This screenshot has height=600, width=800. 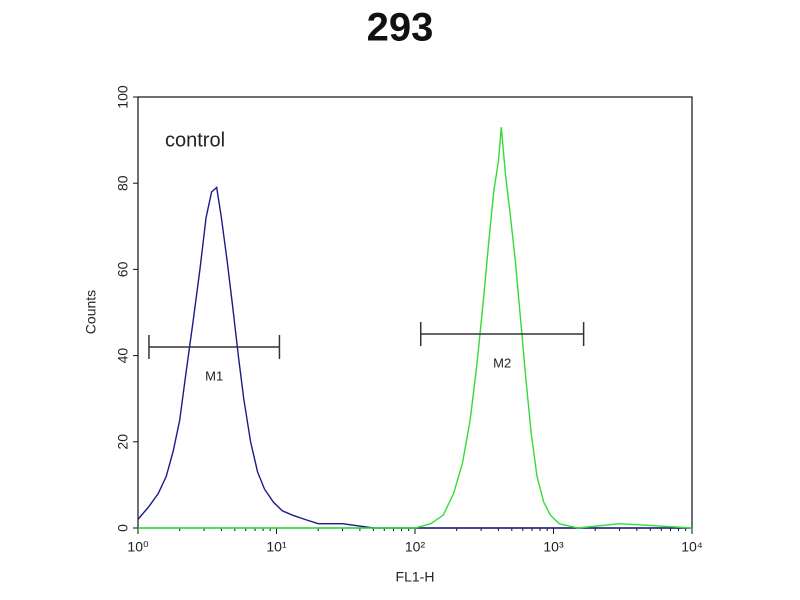 What do you see at coordinates (195, 140) in the screenshot?
I see `annotation: control` at bounding box center [195, 140].